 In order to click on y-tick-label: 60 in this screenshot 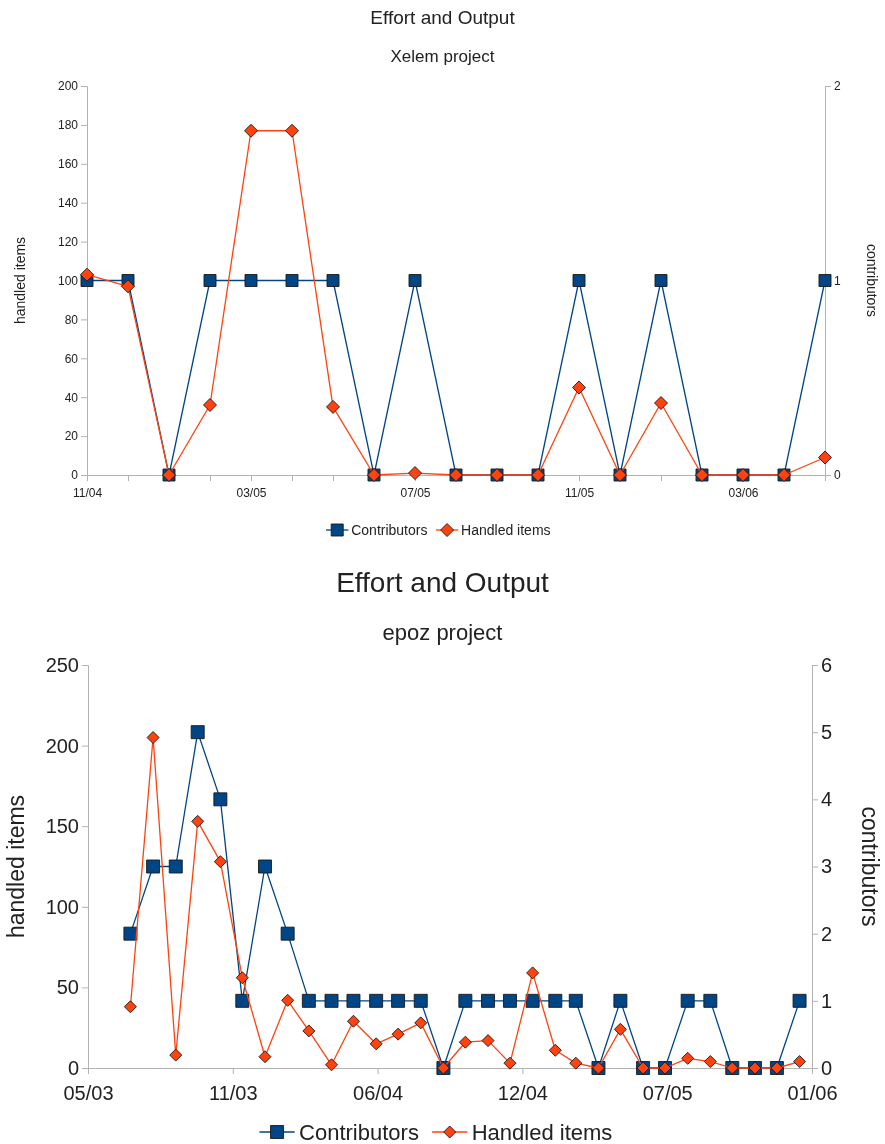, I will do `click(71, 358)`.